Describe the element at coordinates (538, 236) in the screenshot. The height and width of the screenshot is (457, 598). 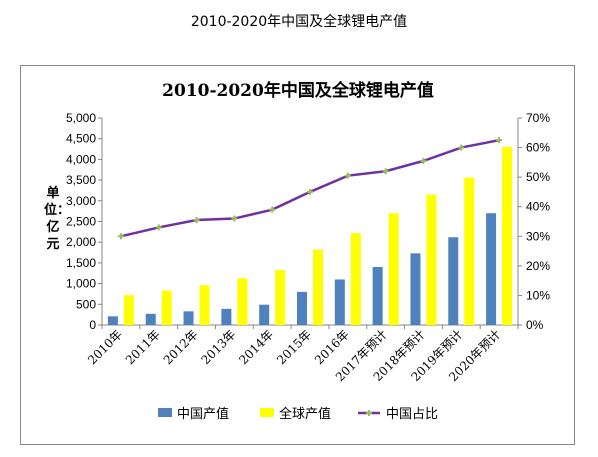
I see `right-tick-label: 30%` at that location.